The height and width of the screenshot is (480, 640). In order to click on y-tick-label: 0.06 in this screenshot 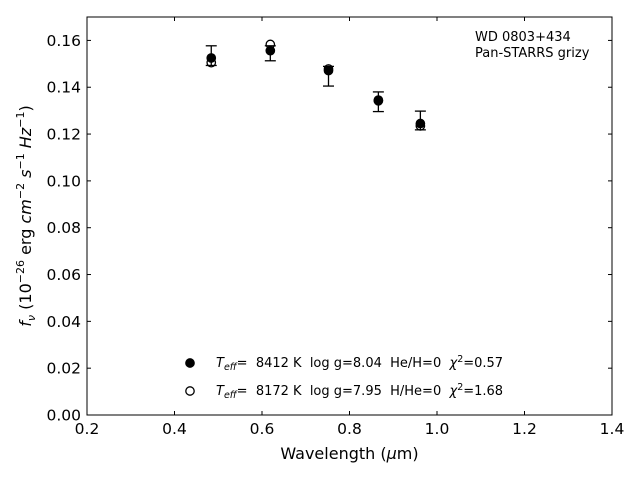, I will do `click(63, 275)`.